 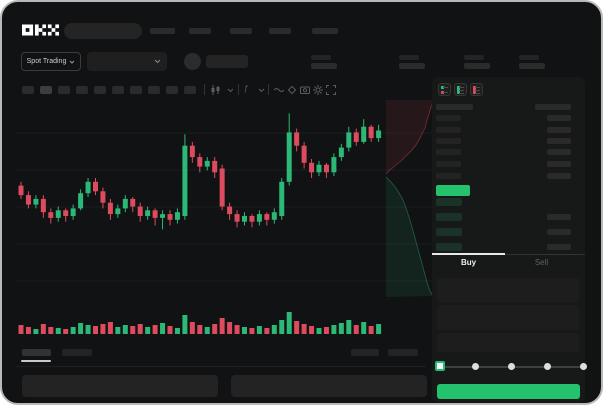 I want to click on orders-tab-active, so click(x=36, y=352).